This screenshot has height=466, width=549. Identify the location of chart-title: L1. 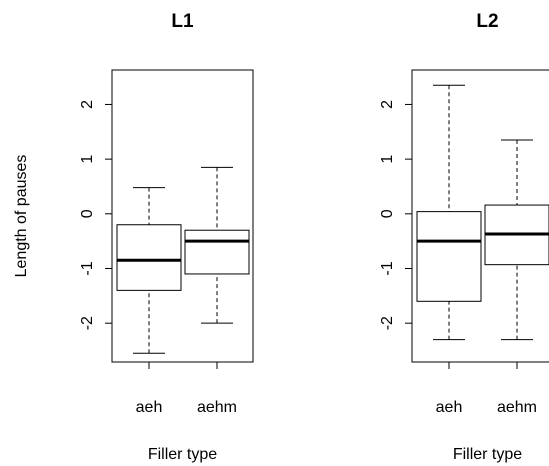
(182, 21).